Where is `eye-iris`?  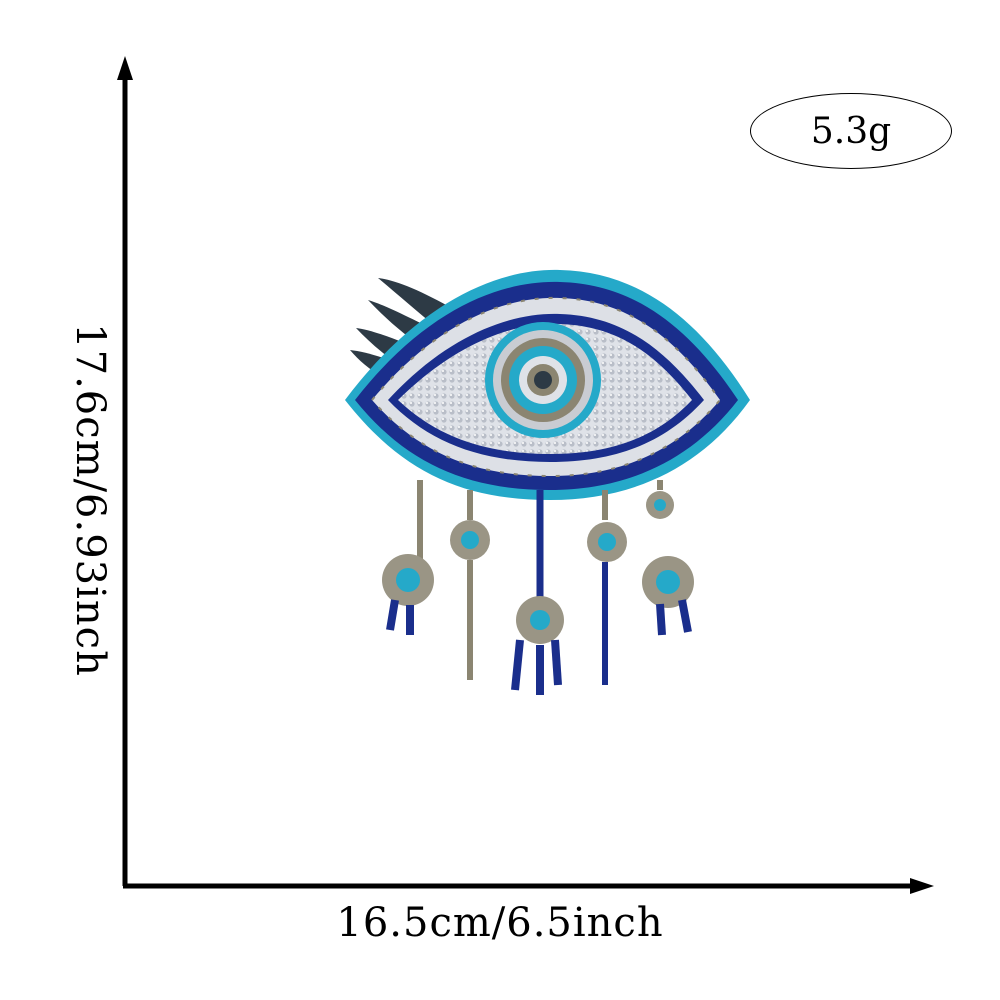 eye-iris is located at coordinates (543, 380).